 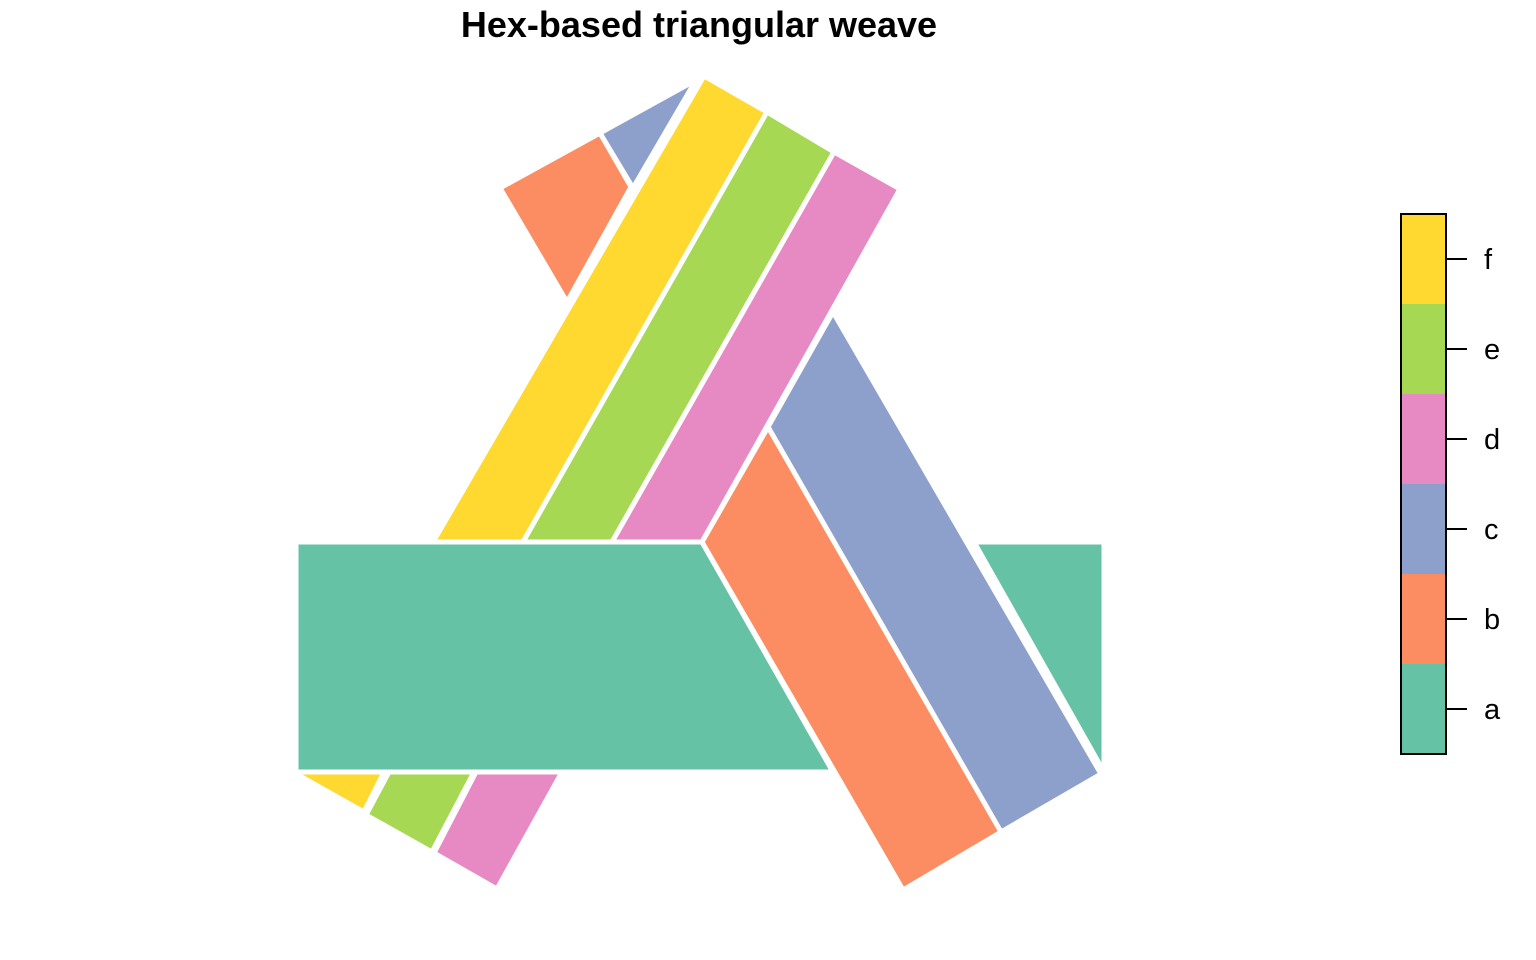 I want to click on legend-swatch-c, so click(x=1423, y=529).